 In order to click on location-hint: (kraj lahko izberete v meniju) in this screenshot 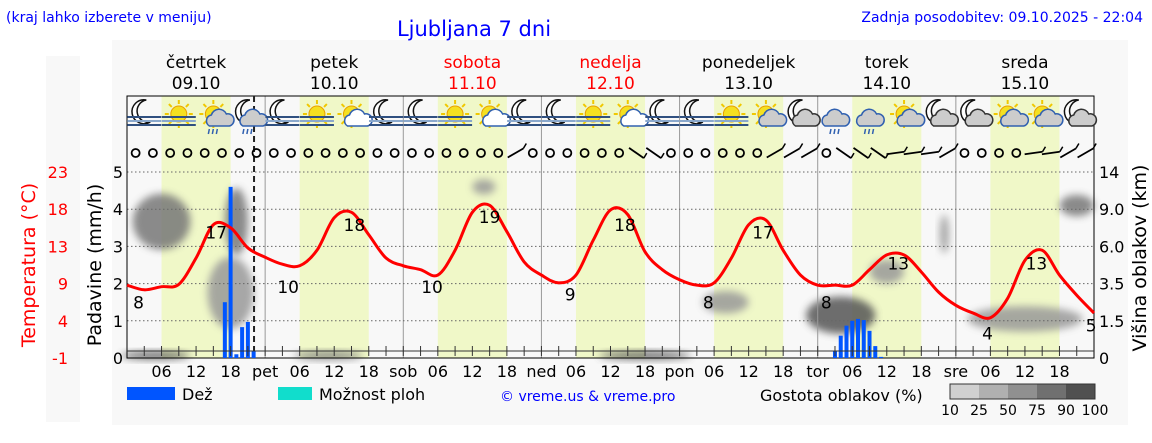, I will do `click(109, 18)`.